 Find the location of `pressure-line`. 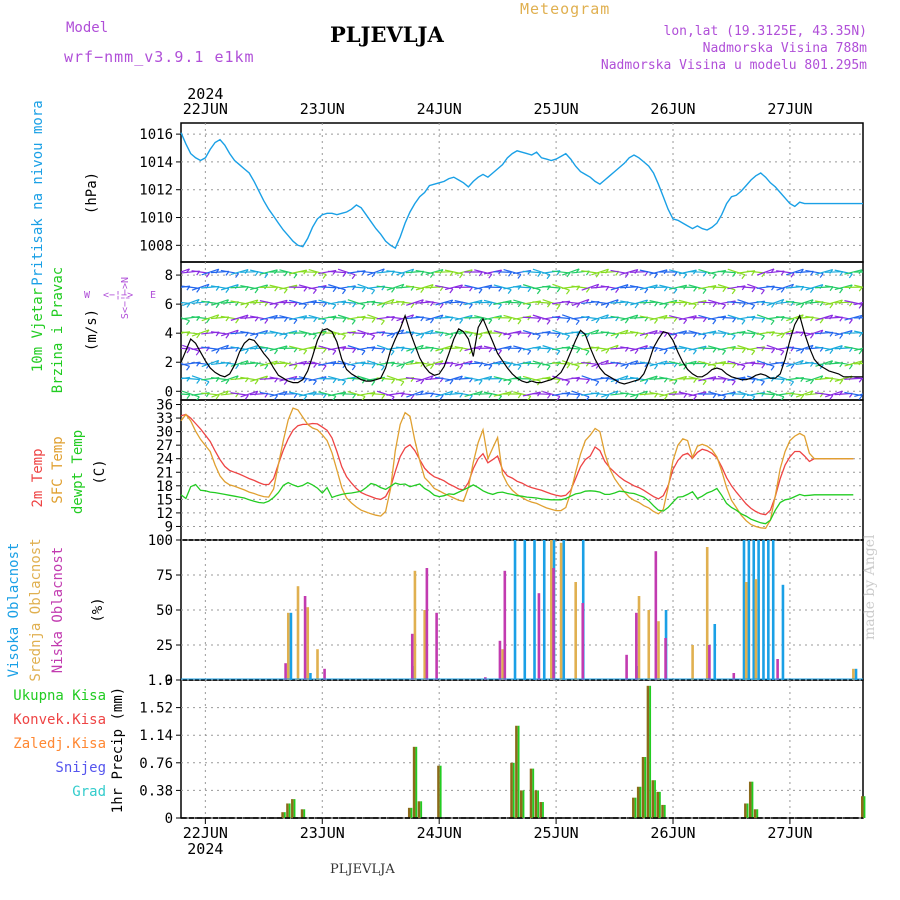

pressure-line is located at coordinates (521, 191).